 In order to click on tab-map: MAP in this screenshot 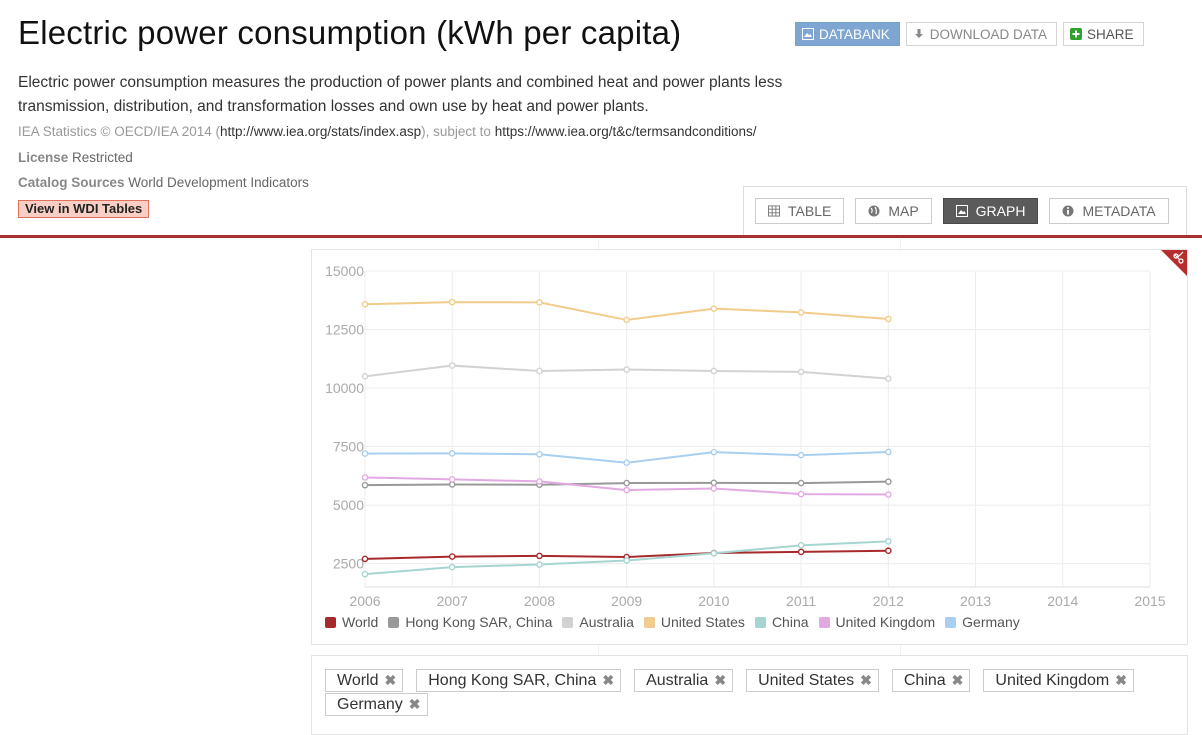, I will do `click(893, 211)`.